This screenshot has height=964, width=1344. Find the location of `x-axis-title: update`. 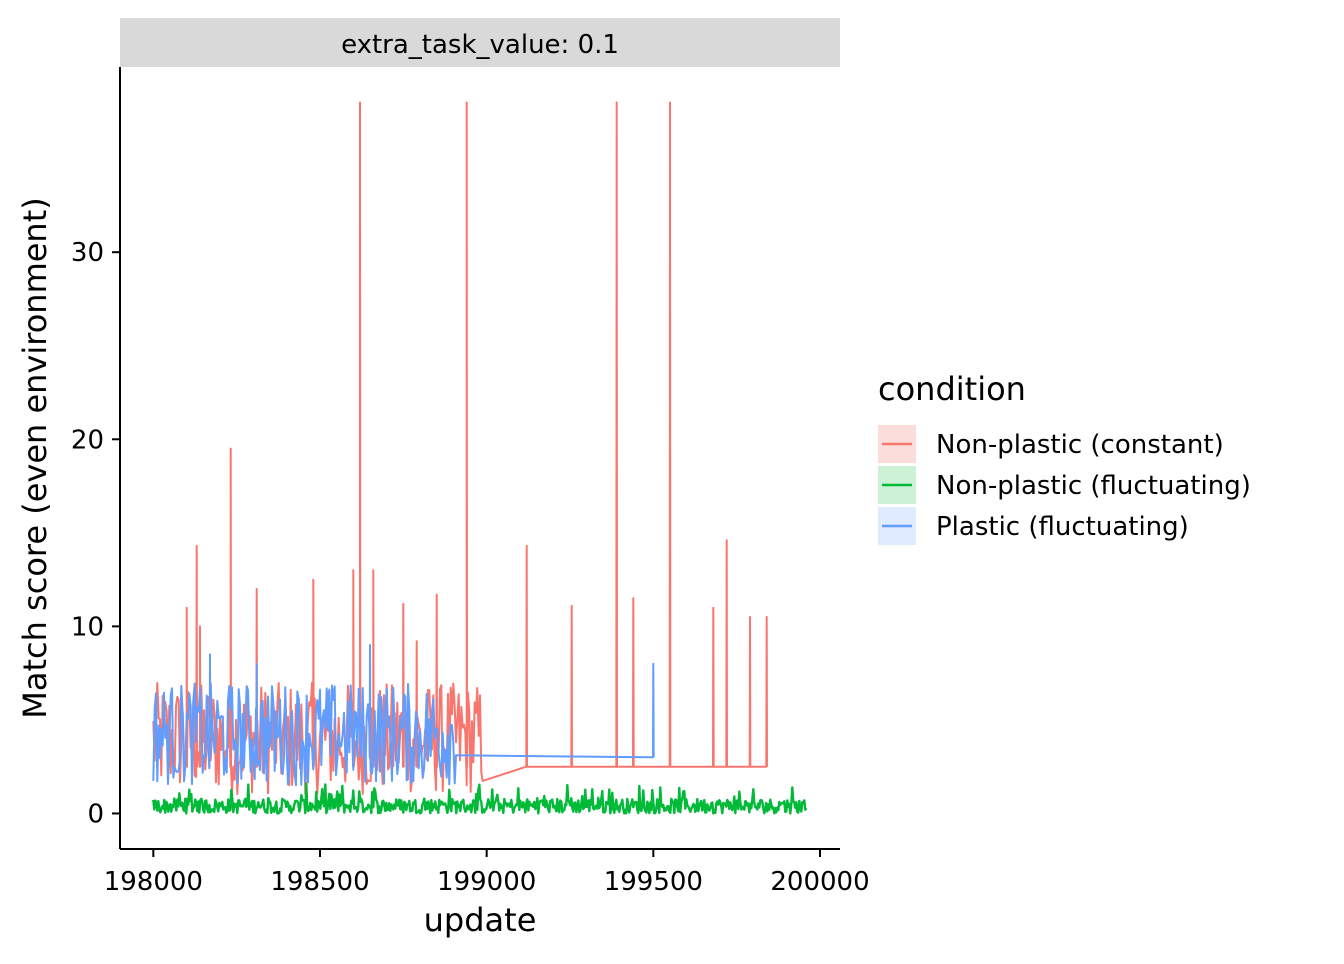

x-axis-title: update is located at coordinates (480, 920).